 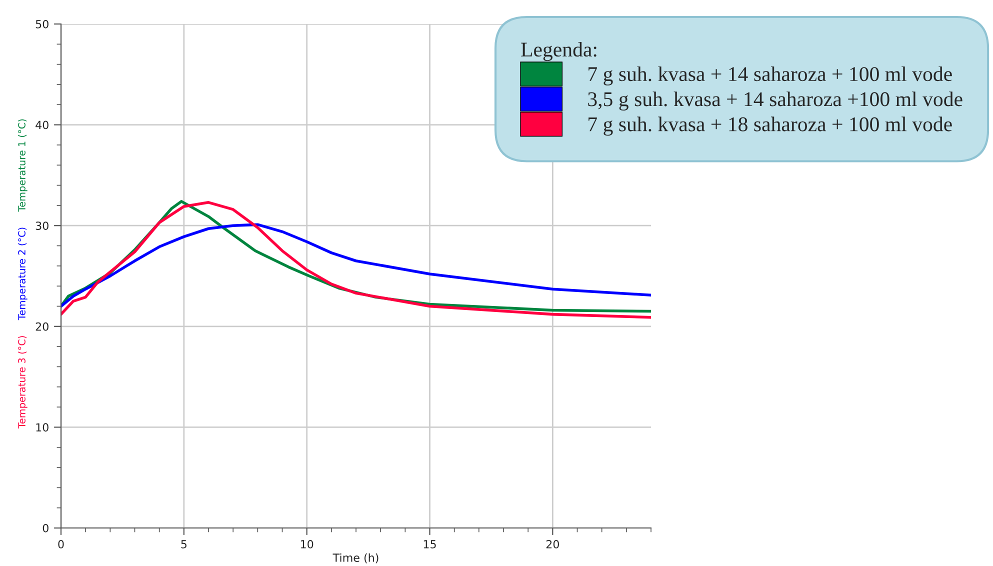 What do you see at coordinates (552, 544) in the screenshot?
I see `x-tick-label: 20` at bounding box center [552, 544].